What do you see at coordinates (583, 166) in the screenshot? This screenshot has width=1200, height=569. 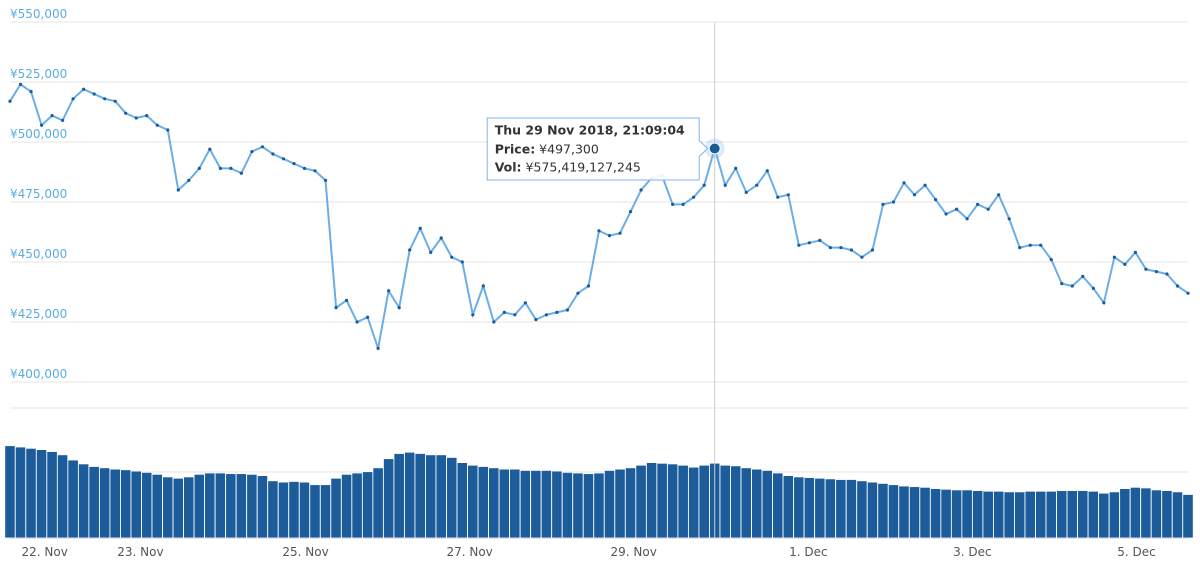 I see `tooltip-vol-value: ¥575,419,127,245` at bounding box center [583, 166].